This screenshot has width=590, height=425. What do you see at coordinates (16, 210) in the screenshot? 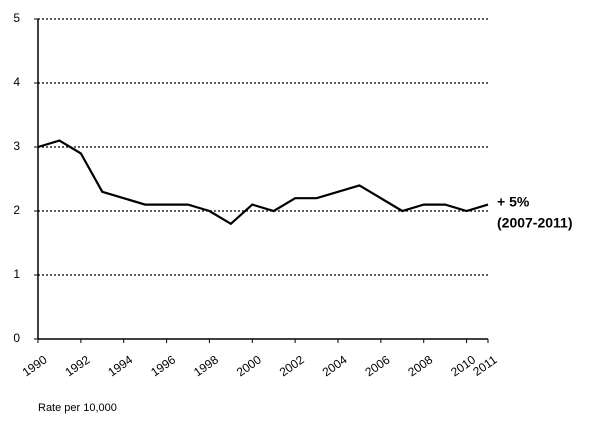
I see `y-tick-label: 2` at bounding box center [16, 210].